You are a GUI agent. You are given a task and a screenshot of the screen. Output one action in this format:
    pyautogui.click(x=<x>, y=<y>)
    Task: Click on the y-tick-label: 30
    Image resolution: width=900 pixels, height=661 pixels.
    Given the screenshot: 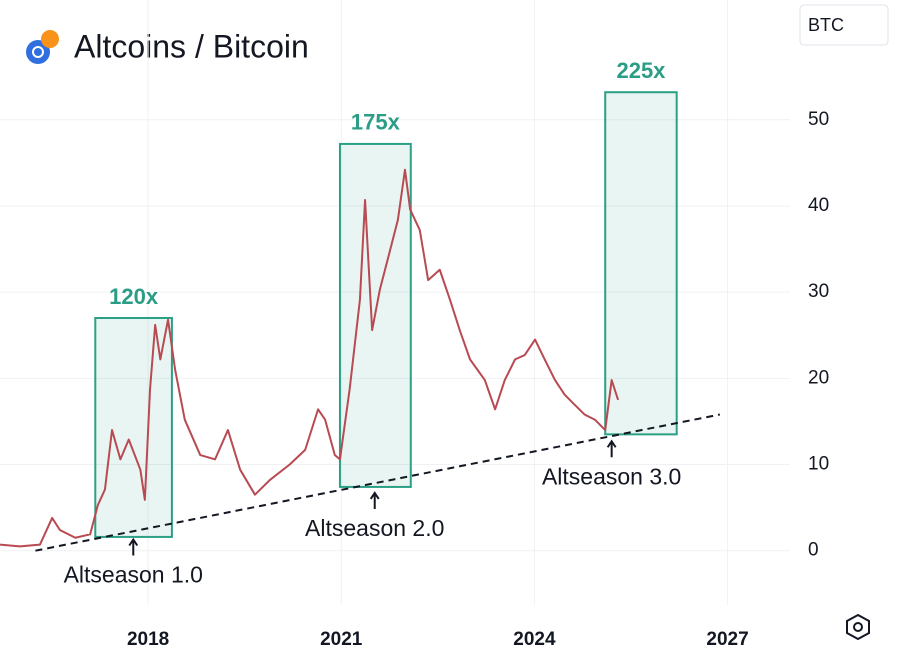 What is the action you would take?
    pyautogui.click(x=818, y=291)
    